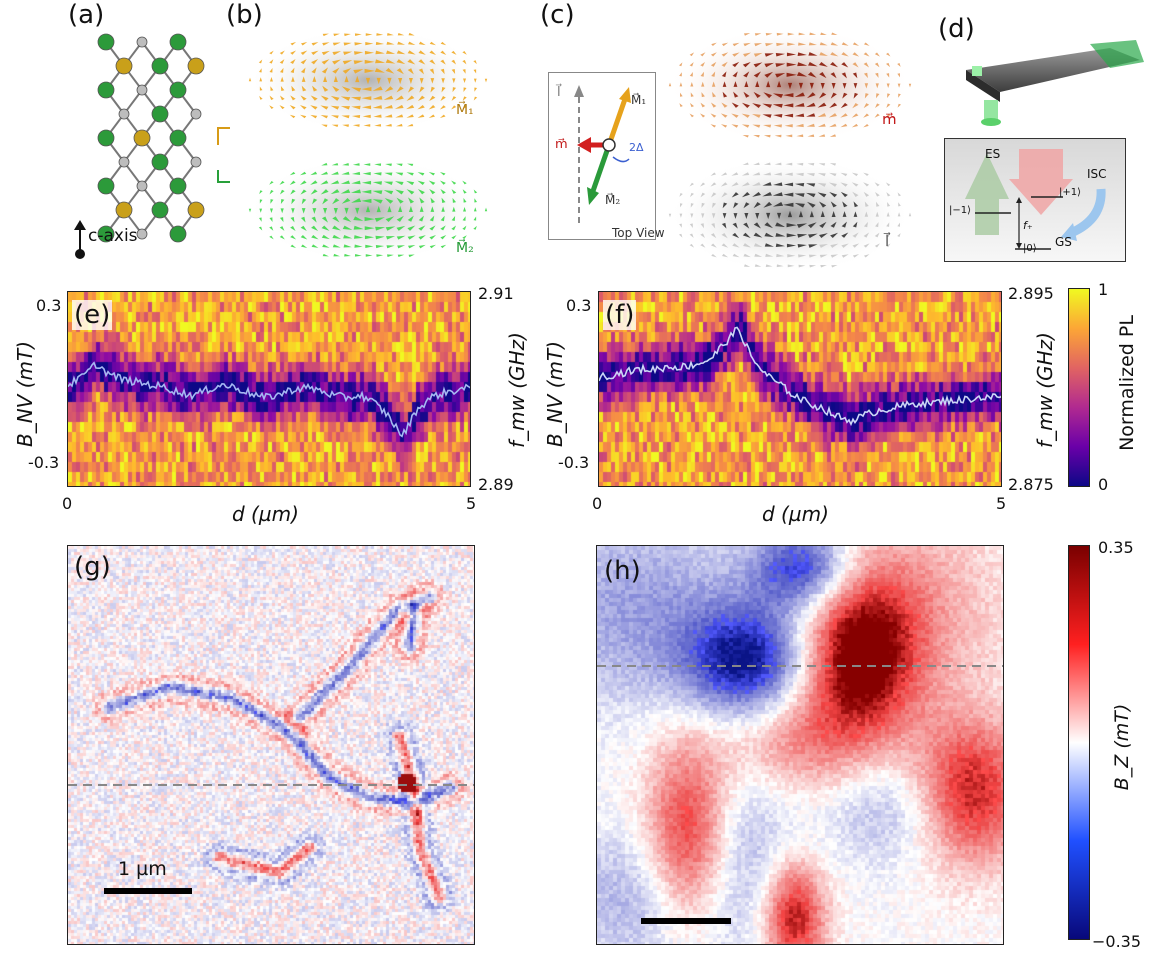 The width and height of the screenshot is (1153, 956). Describe the element at coordinates (1116, 547) in the screenshot. I see `bz-colorbar-max: 0.35` at that location.